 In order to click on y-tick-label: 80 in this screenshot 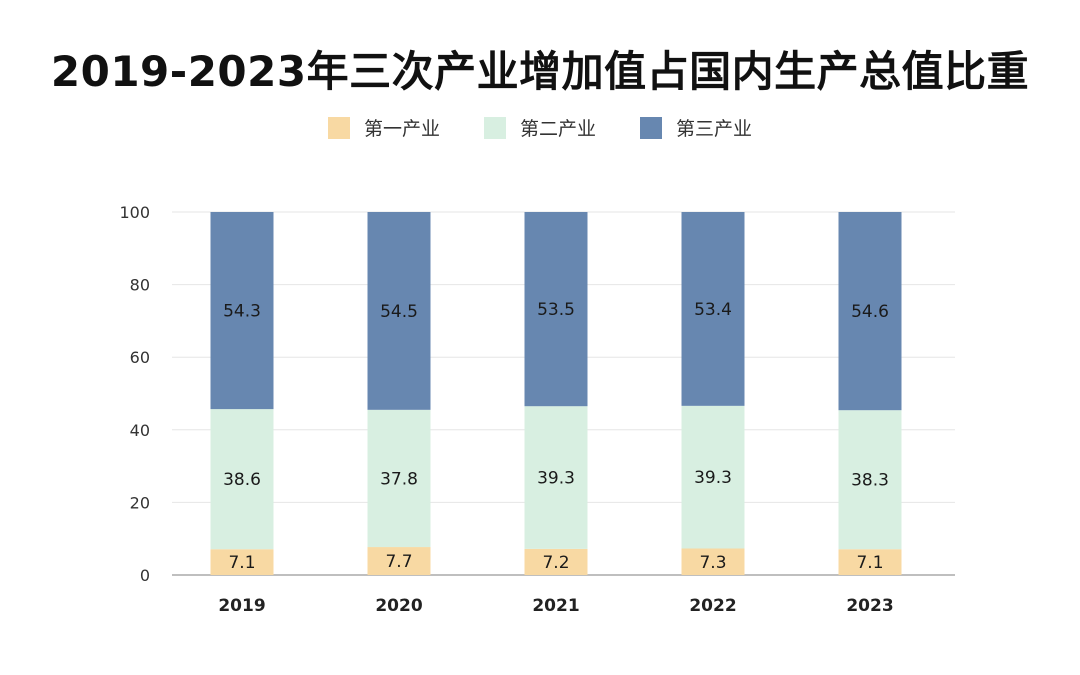, I will do `click(140, 285)`.